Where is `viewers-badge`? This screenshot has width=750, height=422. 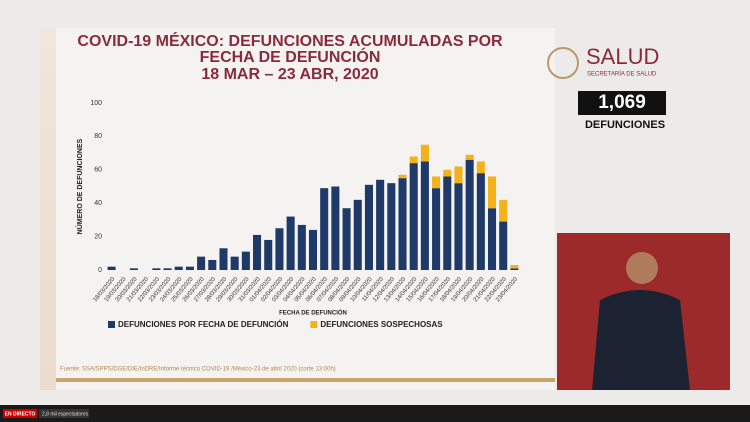
viewers-badge is located at coordinates (64, 413).